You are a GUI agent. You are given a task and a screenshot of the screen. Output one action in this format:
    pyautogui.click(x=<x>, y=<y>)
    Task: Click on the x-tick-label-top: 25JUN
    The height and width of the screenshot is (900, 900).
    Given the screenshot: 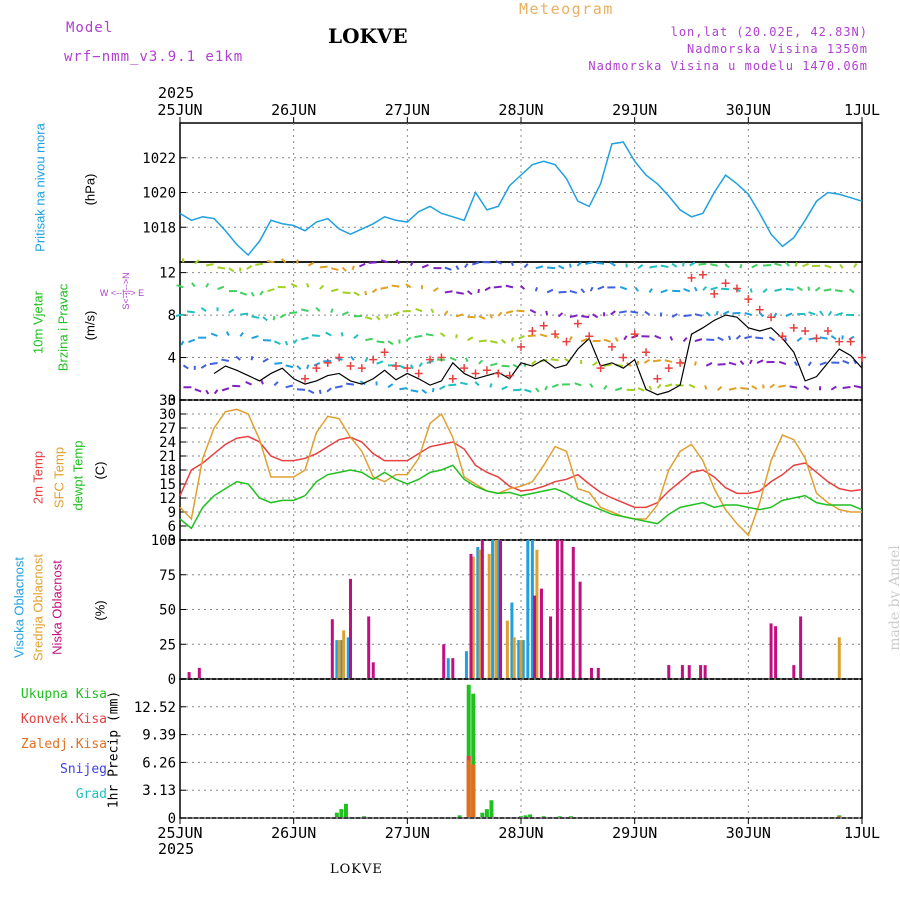 What is the action you would take?
    pyautogui.click(x=179, y=110)
    